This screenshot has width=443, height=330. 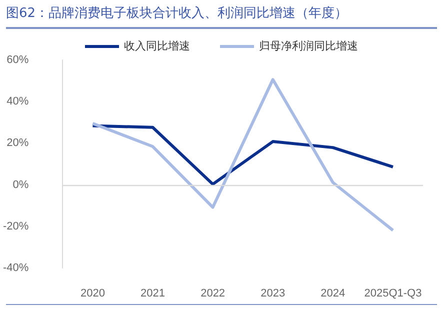 I want to click on y-tick-label: 20%, so click(x=17, y=143).